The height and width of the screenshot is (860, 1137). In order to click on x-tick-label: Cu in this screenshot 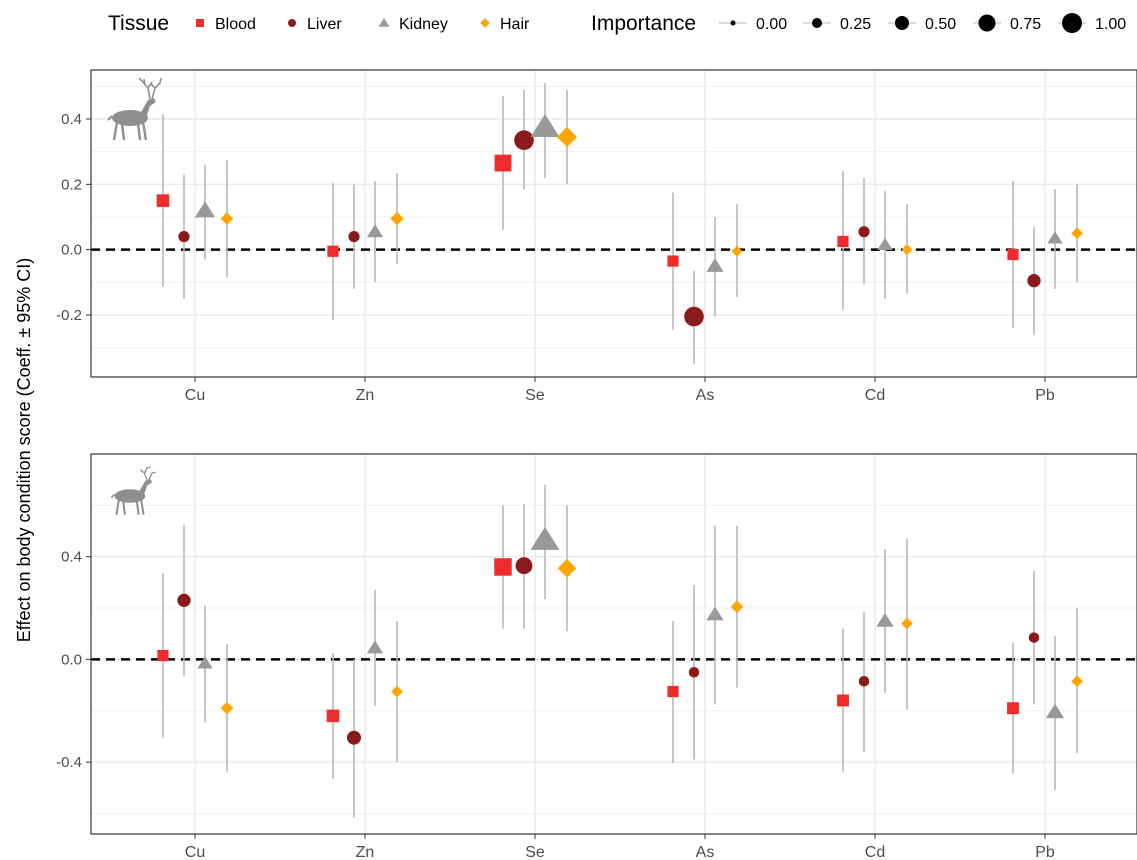, I will do `click(195, 852)`.